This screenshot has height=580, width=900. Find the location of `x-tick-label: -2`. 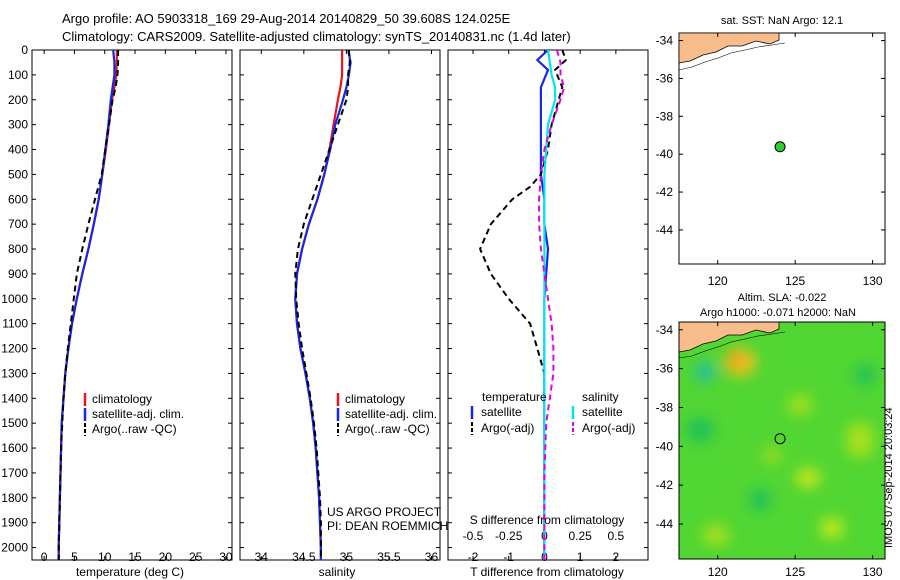

x-tick-label: -2 is located at coordinates (473, 557).